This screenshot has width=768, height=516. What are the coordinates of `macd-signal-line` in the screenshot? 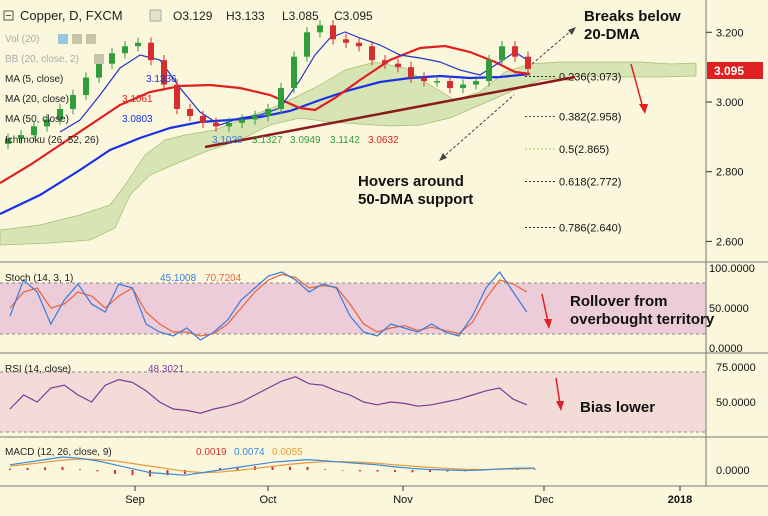 It's located at (272, 466).